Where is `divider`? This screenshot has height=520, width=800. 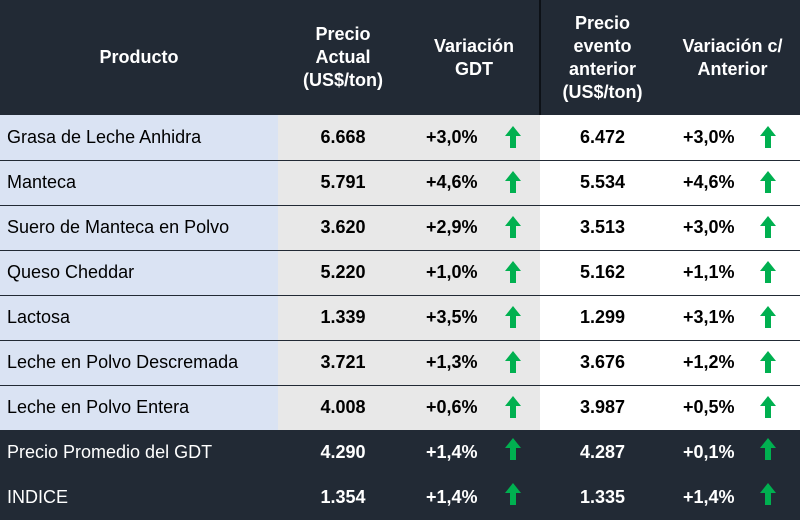 divider is located at coordinates (540, 57).